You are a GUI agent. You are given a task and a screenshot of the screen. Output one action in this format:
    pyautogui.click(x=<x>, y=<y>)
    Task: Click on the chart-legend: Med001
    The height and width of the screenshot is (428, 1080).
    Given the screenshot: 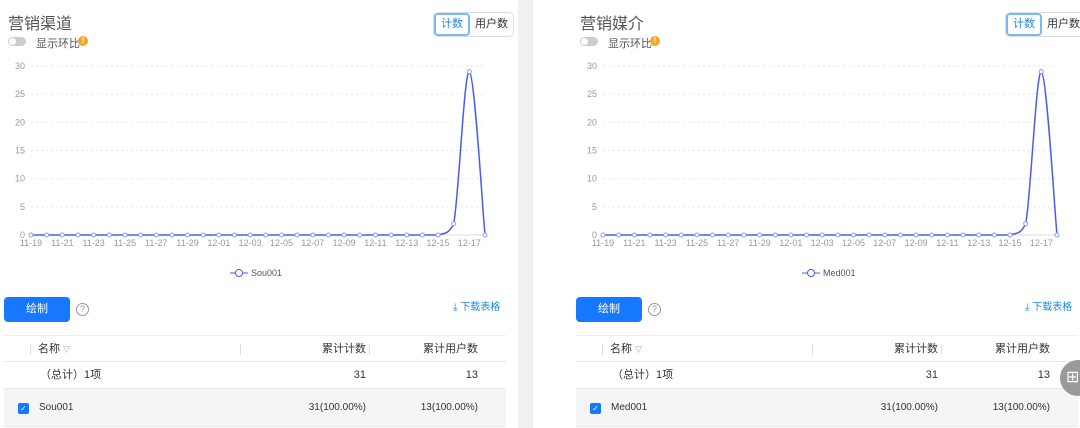 What is the action you would take?
    pyautogui.click(x=829, y=273)
    